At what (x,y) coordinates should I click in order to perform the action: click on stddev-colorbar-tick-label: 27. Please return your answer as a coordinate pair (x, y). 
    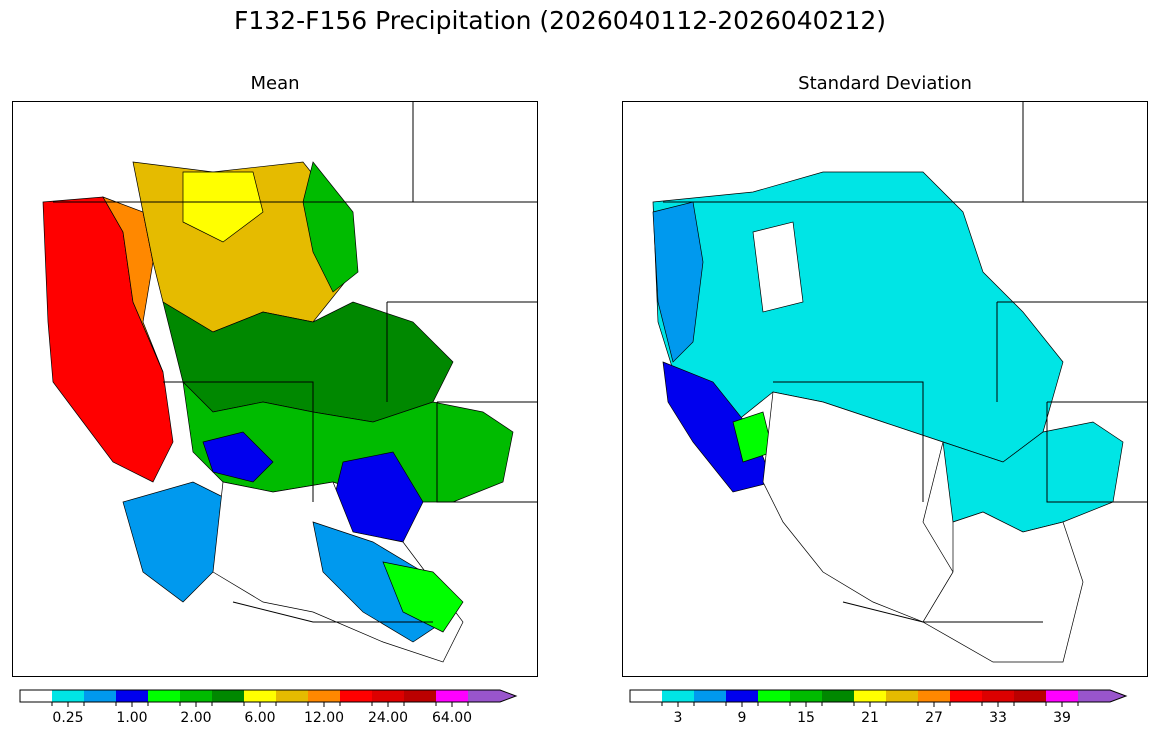
    Looking at the image, I should click on (934, 718).